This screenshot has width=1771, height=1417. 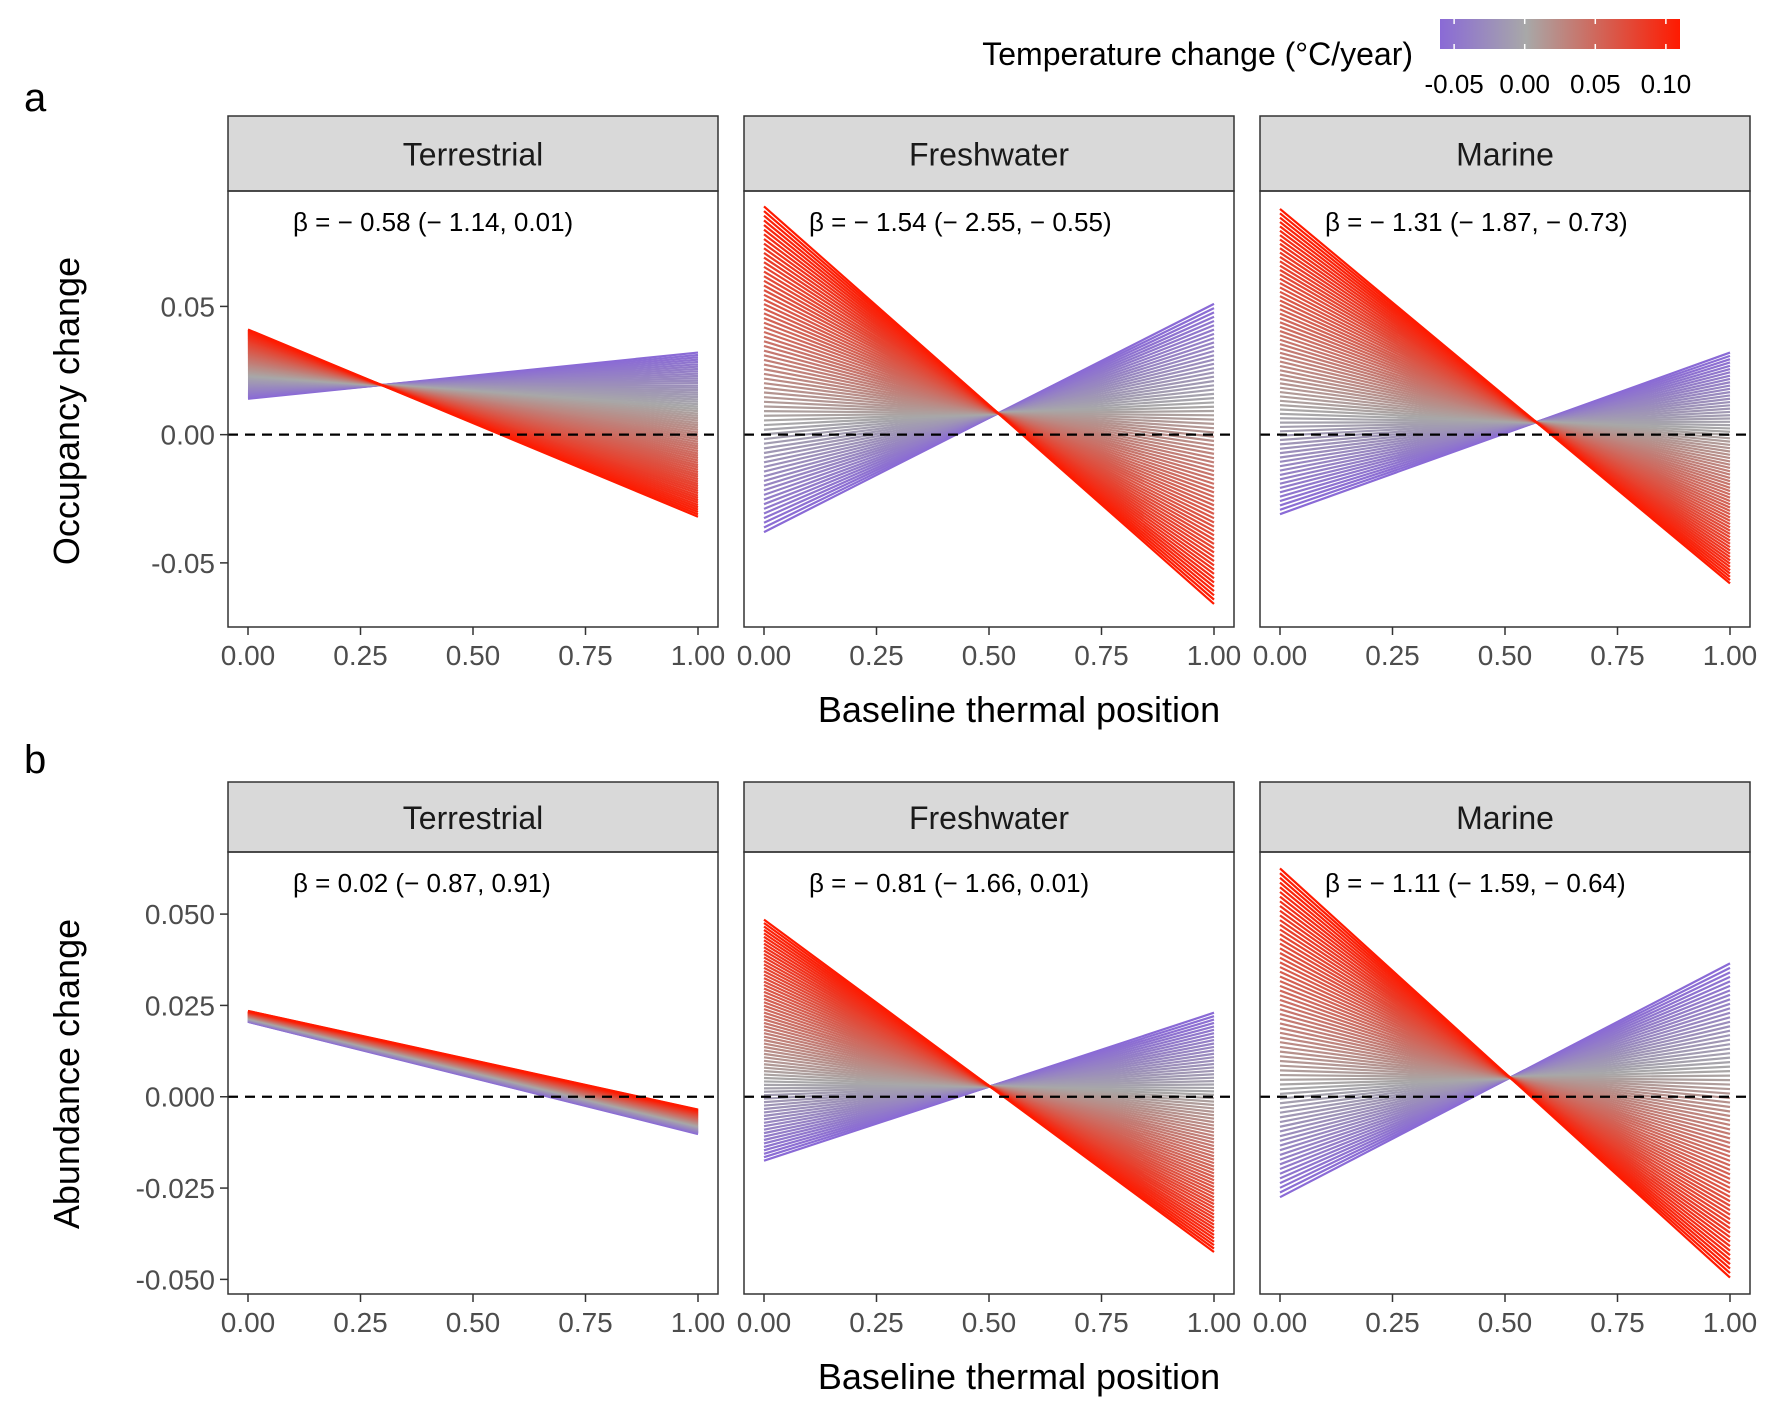 What do you see at coordinates (1197, 54) in the screenshot?
I see `legend-title: Temperature change (°C/year)` at bounding box center [1197, 54].